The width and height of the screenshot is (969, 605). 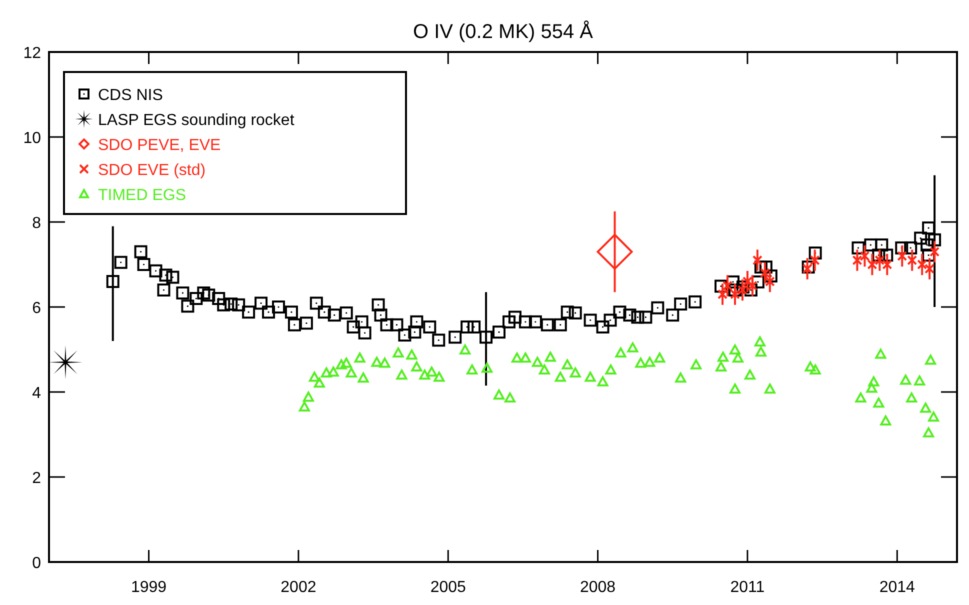 What do you see at coordinates (448, 587) in the screenshot?
I see `x-tick-label: 2005` at bounding box center [448, 587].